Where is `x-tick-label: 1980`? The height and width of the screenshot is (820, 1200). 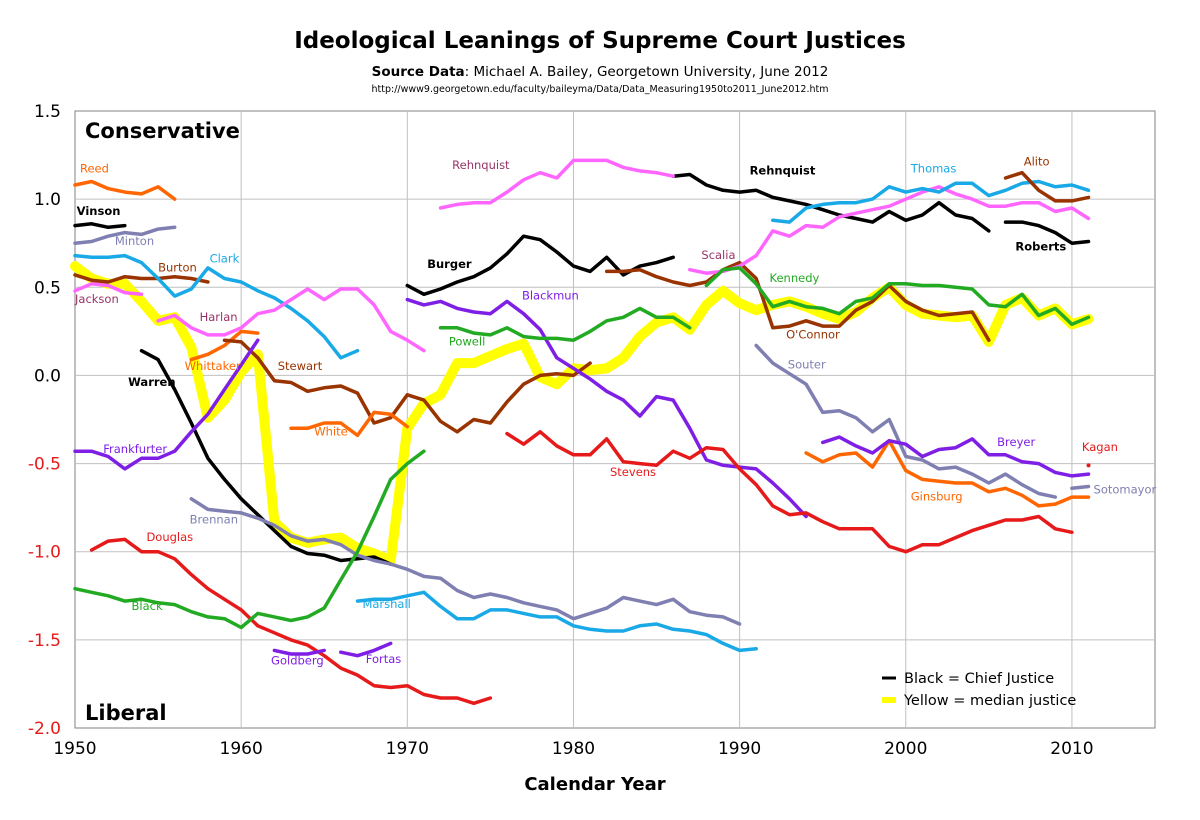
x-tick-label: 1980 is located at coordinates (573, 749).